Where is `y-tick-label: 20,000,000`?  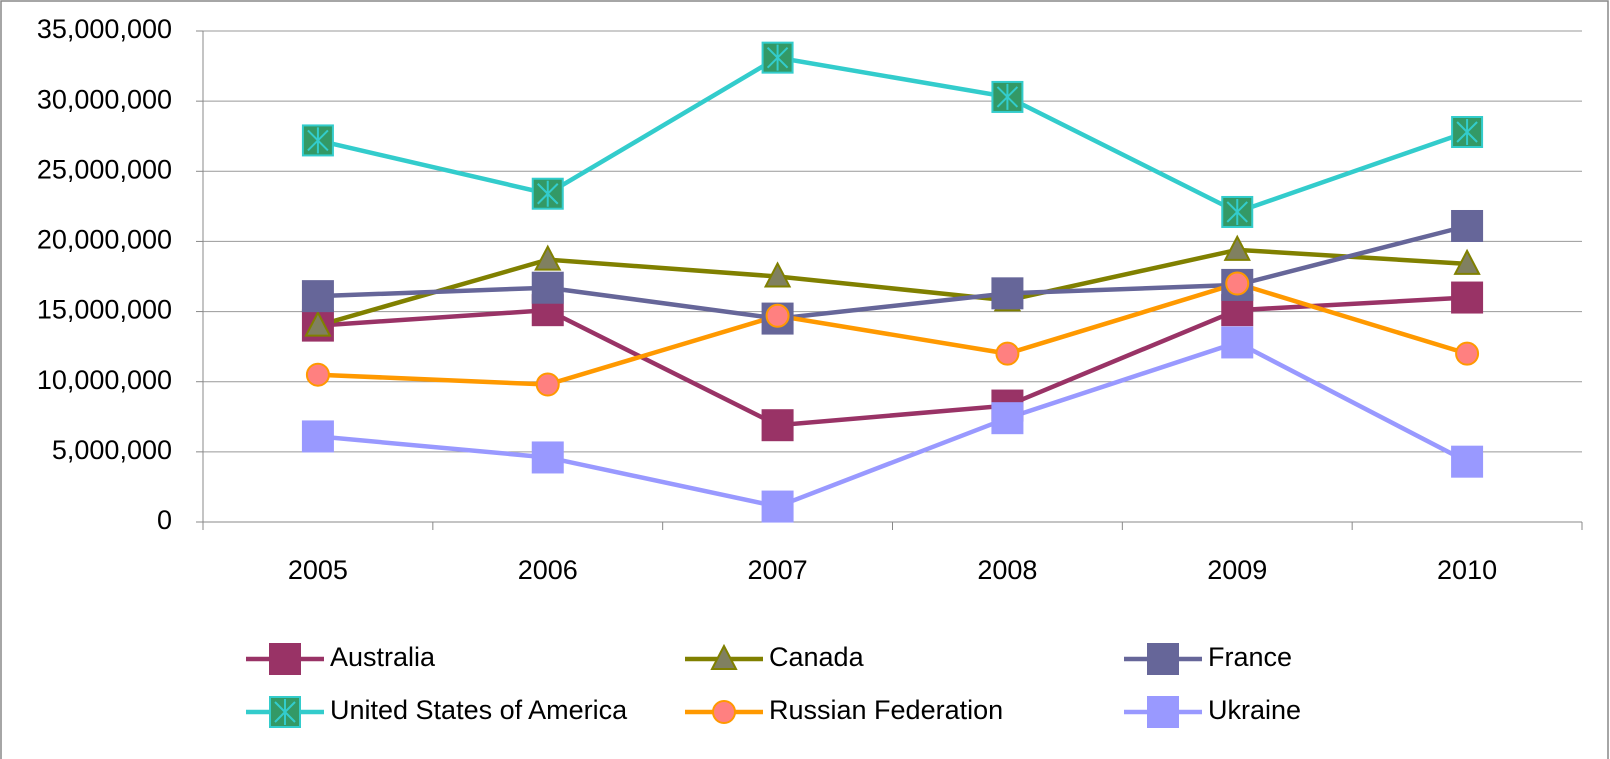 y-tick-label: 20,000,000 is located at coordinates (104, 240).